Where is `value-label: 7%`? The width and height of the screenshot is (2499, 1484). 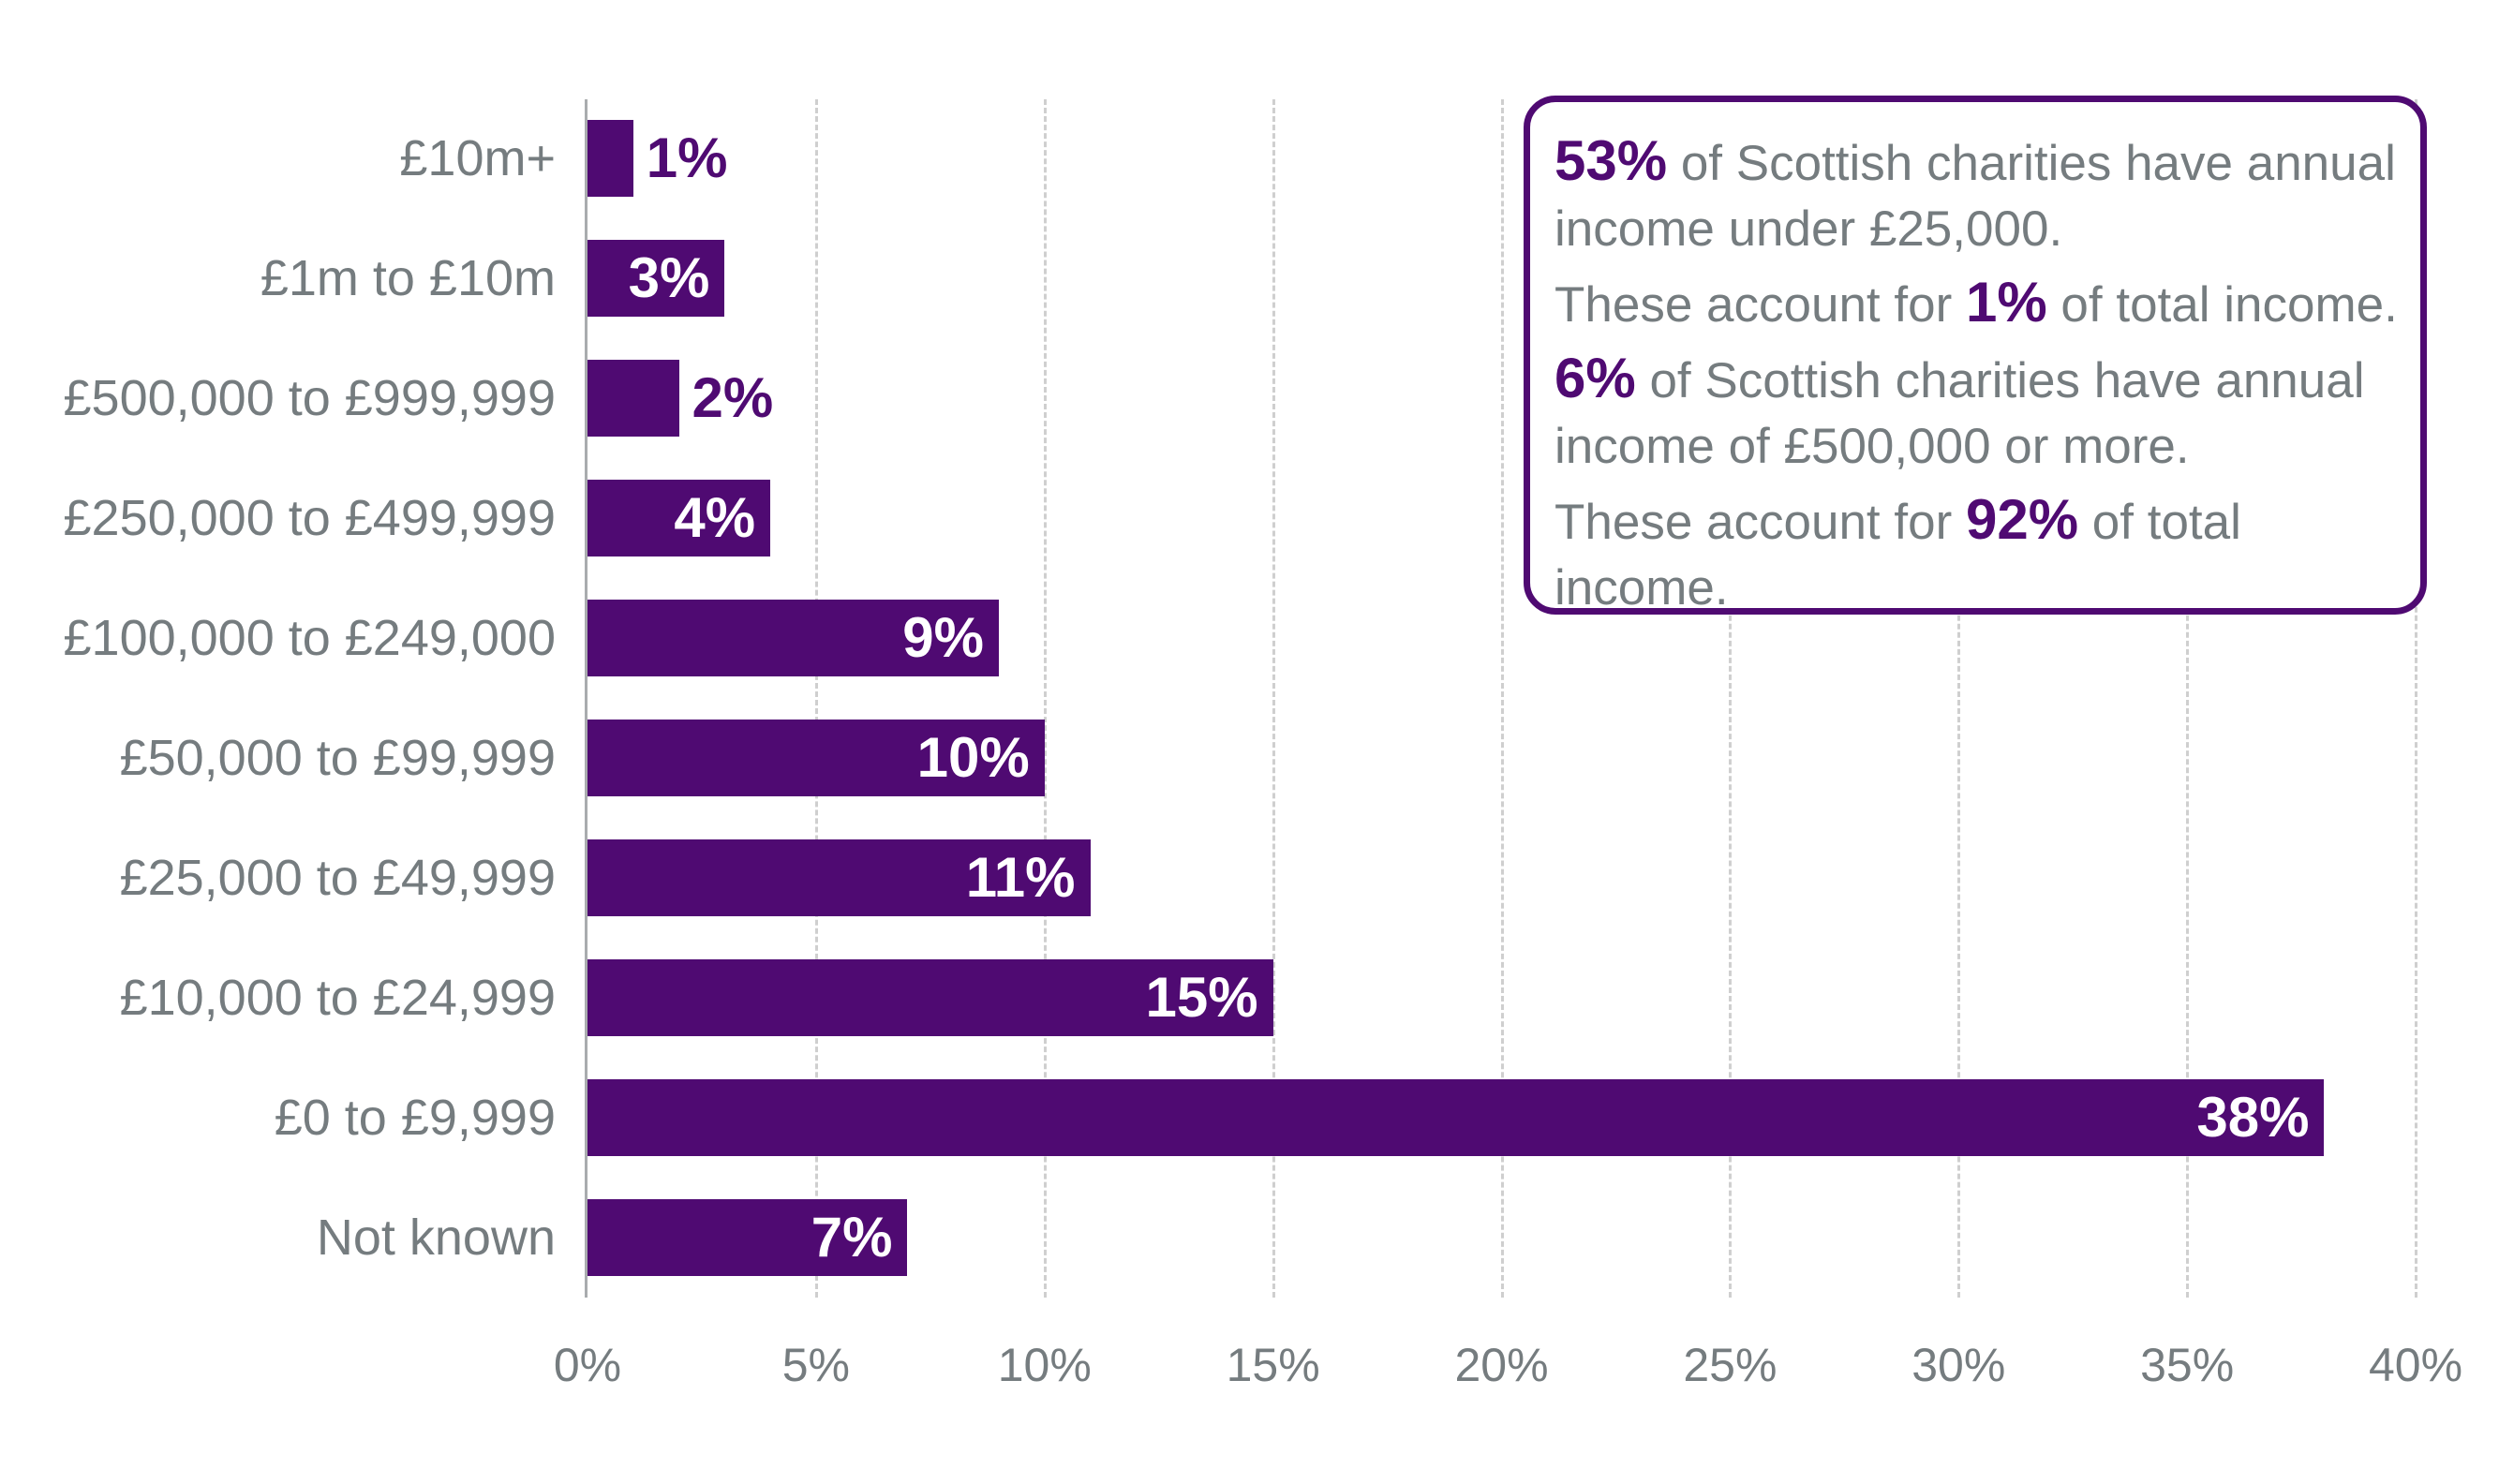
value-label: 7% is located at coordinates (852, 1237).